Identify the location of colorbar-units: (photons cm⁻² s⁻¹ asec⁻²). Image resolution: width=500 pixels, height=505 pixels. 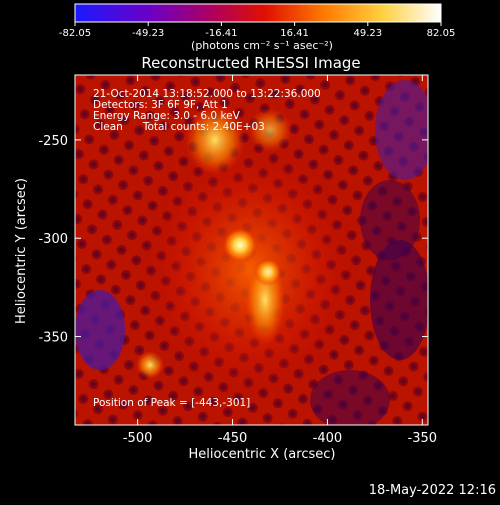
(262, 45).